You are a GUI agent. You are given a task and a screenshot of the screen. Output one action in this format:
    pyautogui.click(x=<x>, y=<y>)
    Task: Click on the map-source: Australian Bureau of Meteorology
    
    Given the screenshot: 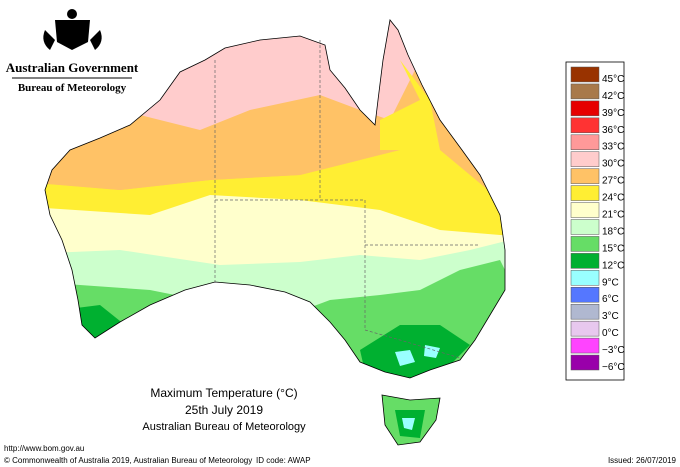 What is the action you would take?
    pyautogui.click(x=224, y=427)
    